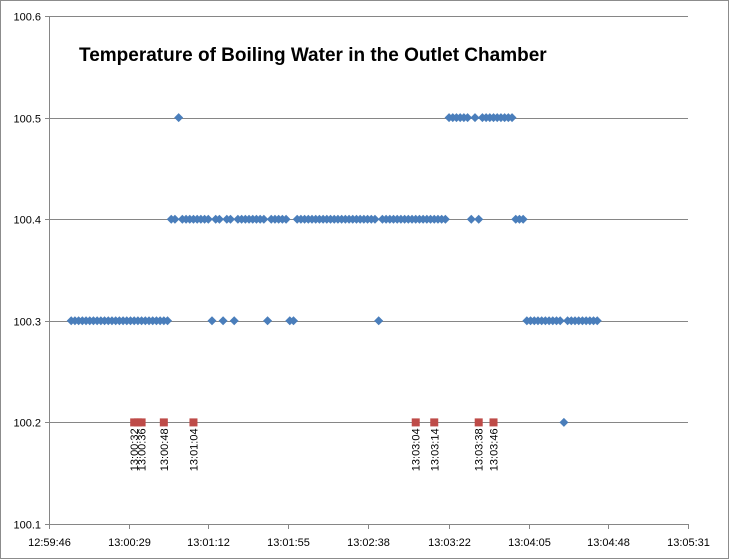 This screenshot has height=559, width=729. Describe the element at coordinates (194, 449) in the screenshot. I see `data-label-event: 13:01:04` at that location.